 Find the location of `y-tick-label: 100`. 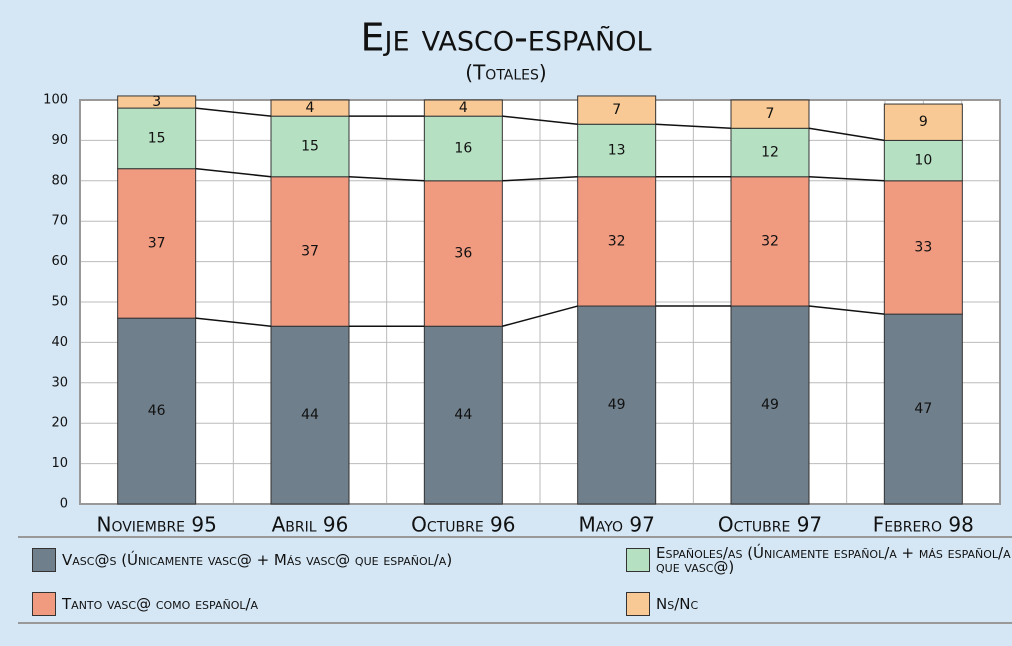

y-tick-label: 100 is located at coordinates (55, 100).